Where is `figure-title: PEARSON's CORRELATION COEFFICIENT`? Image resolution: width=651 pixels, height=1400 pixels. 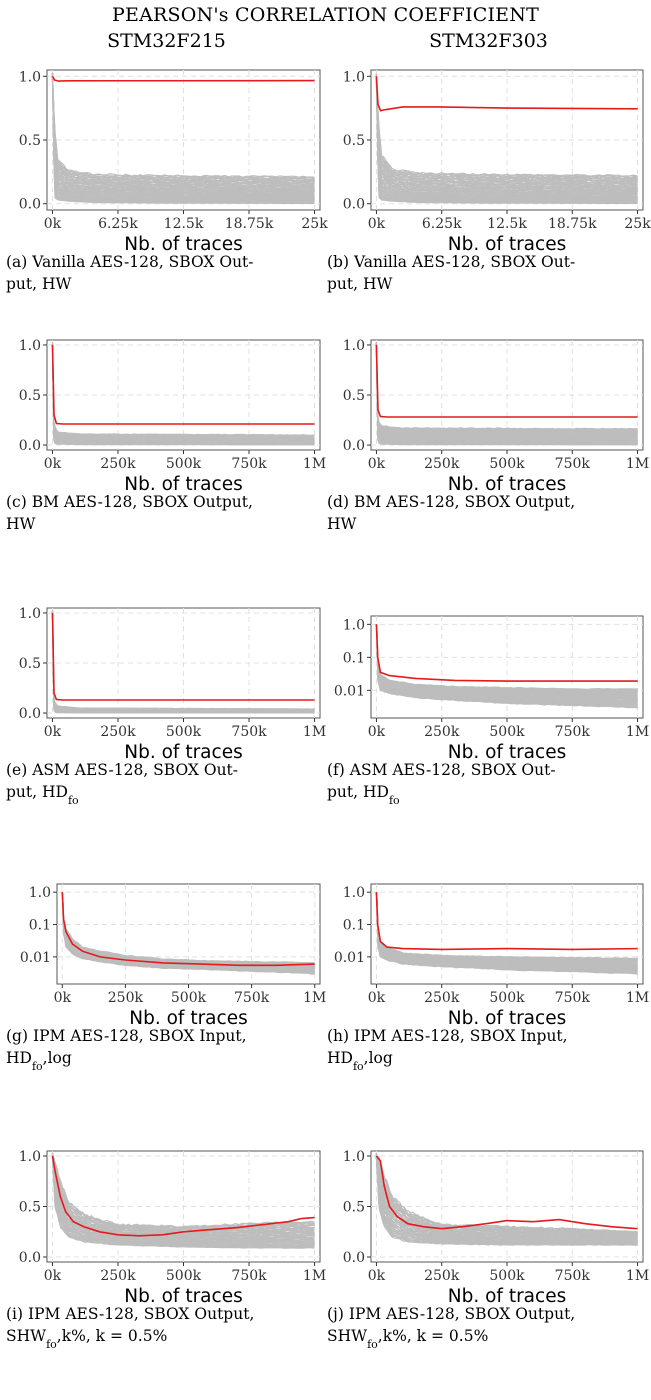
figure-title: PEARSON's CORRELATION COEFFICIENT is located at coordinates (325, 15).